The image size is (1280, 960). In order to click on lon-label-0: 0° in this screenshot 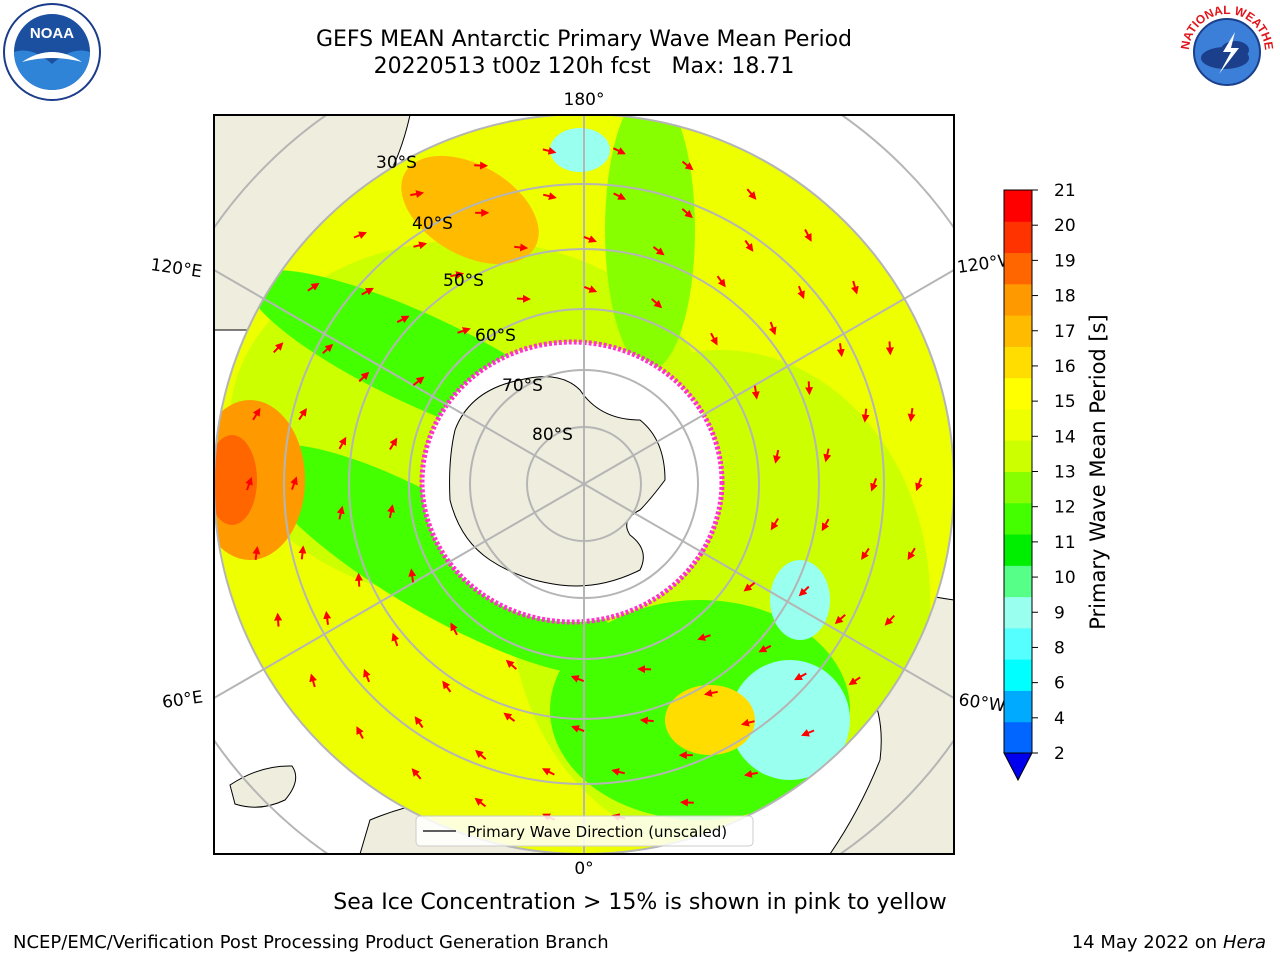, I will do `click(583, 869)`.